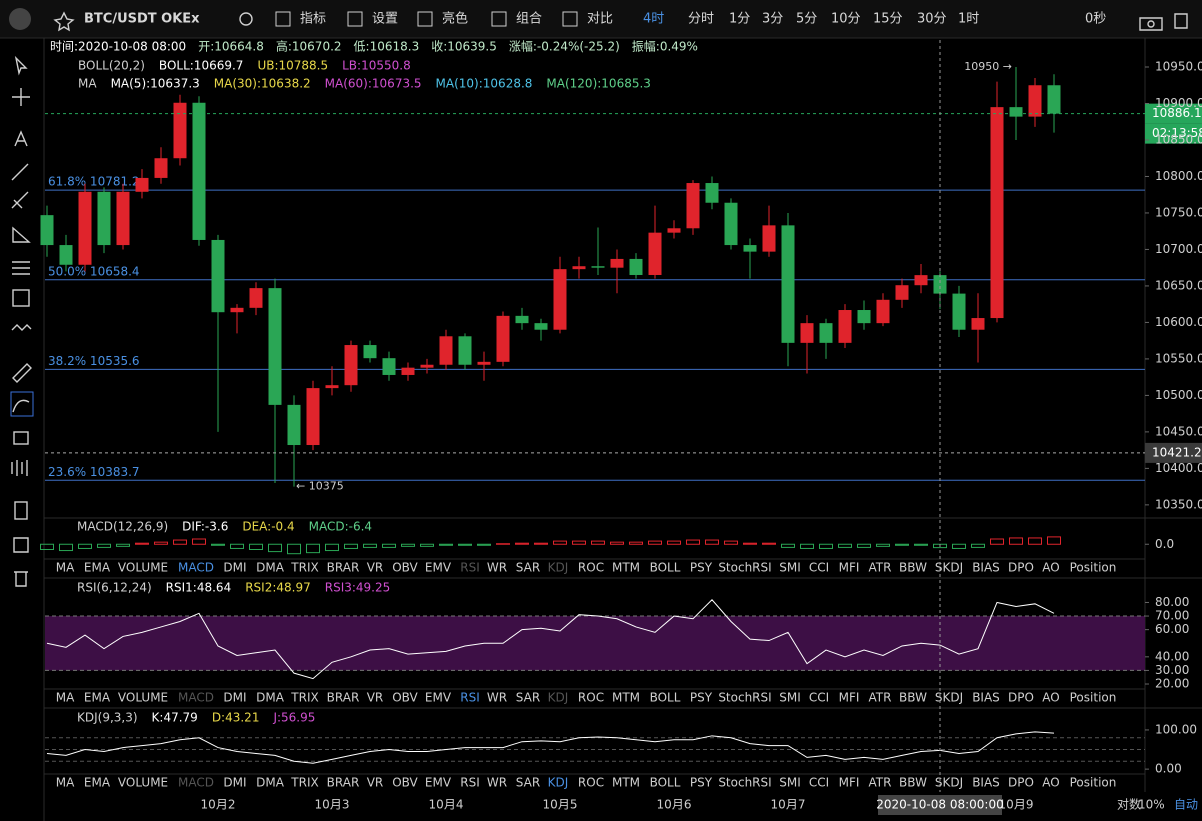 The height and width of the screenshot is (821, 1202). What do you see at coordinates (246, 19) in the screenshot?
I see `search-icon` at bounding box center [246, 19].